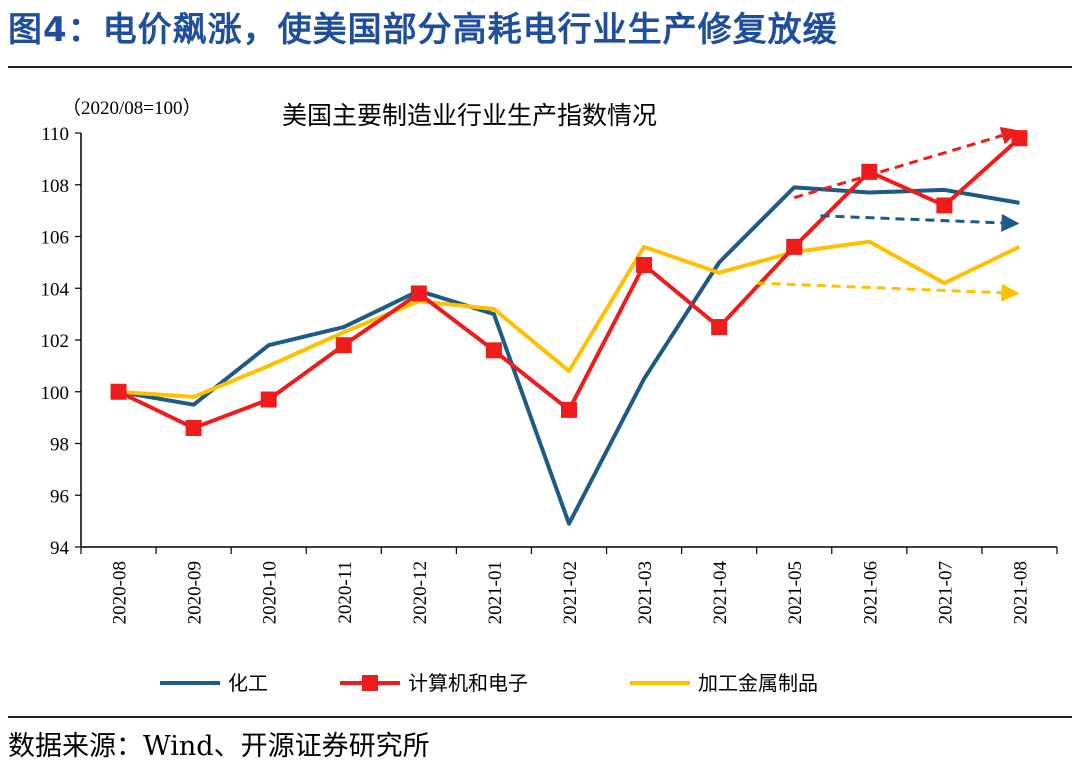 Image resolution: width=1080 pixels, height=783 pixels. What do you see at coordinates (540, 717) in the screenshot?
I see `bottom-rule` at bounding box center [540, 717].